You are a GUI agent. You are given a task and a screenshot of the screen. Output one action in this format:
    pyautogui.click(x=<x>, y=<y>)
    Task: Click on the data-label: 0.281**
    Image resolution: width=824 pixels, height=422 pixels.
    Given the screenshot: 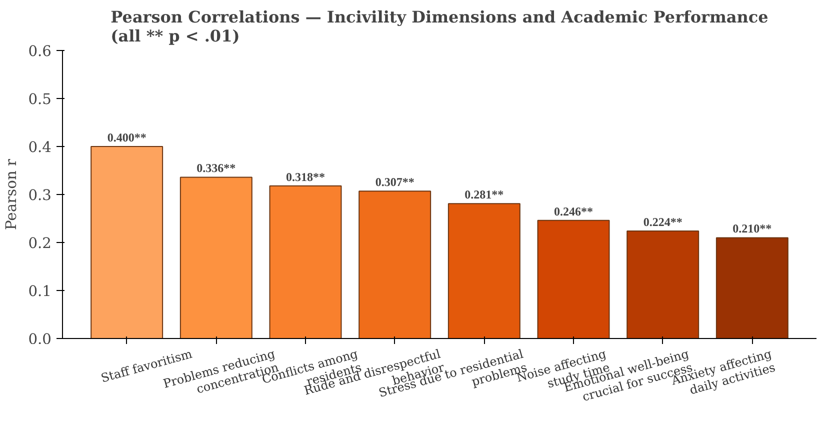 What is the action you would take?
    pyautogui.click(x=484, y=195)
    